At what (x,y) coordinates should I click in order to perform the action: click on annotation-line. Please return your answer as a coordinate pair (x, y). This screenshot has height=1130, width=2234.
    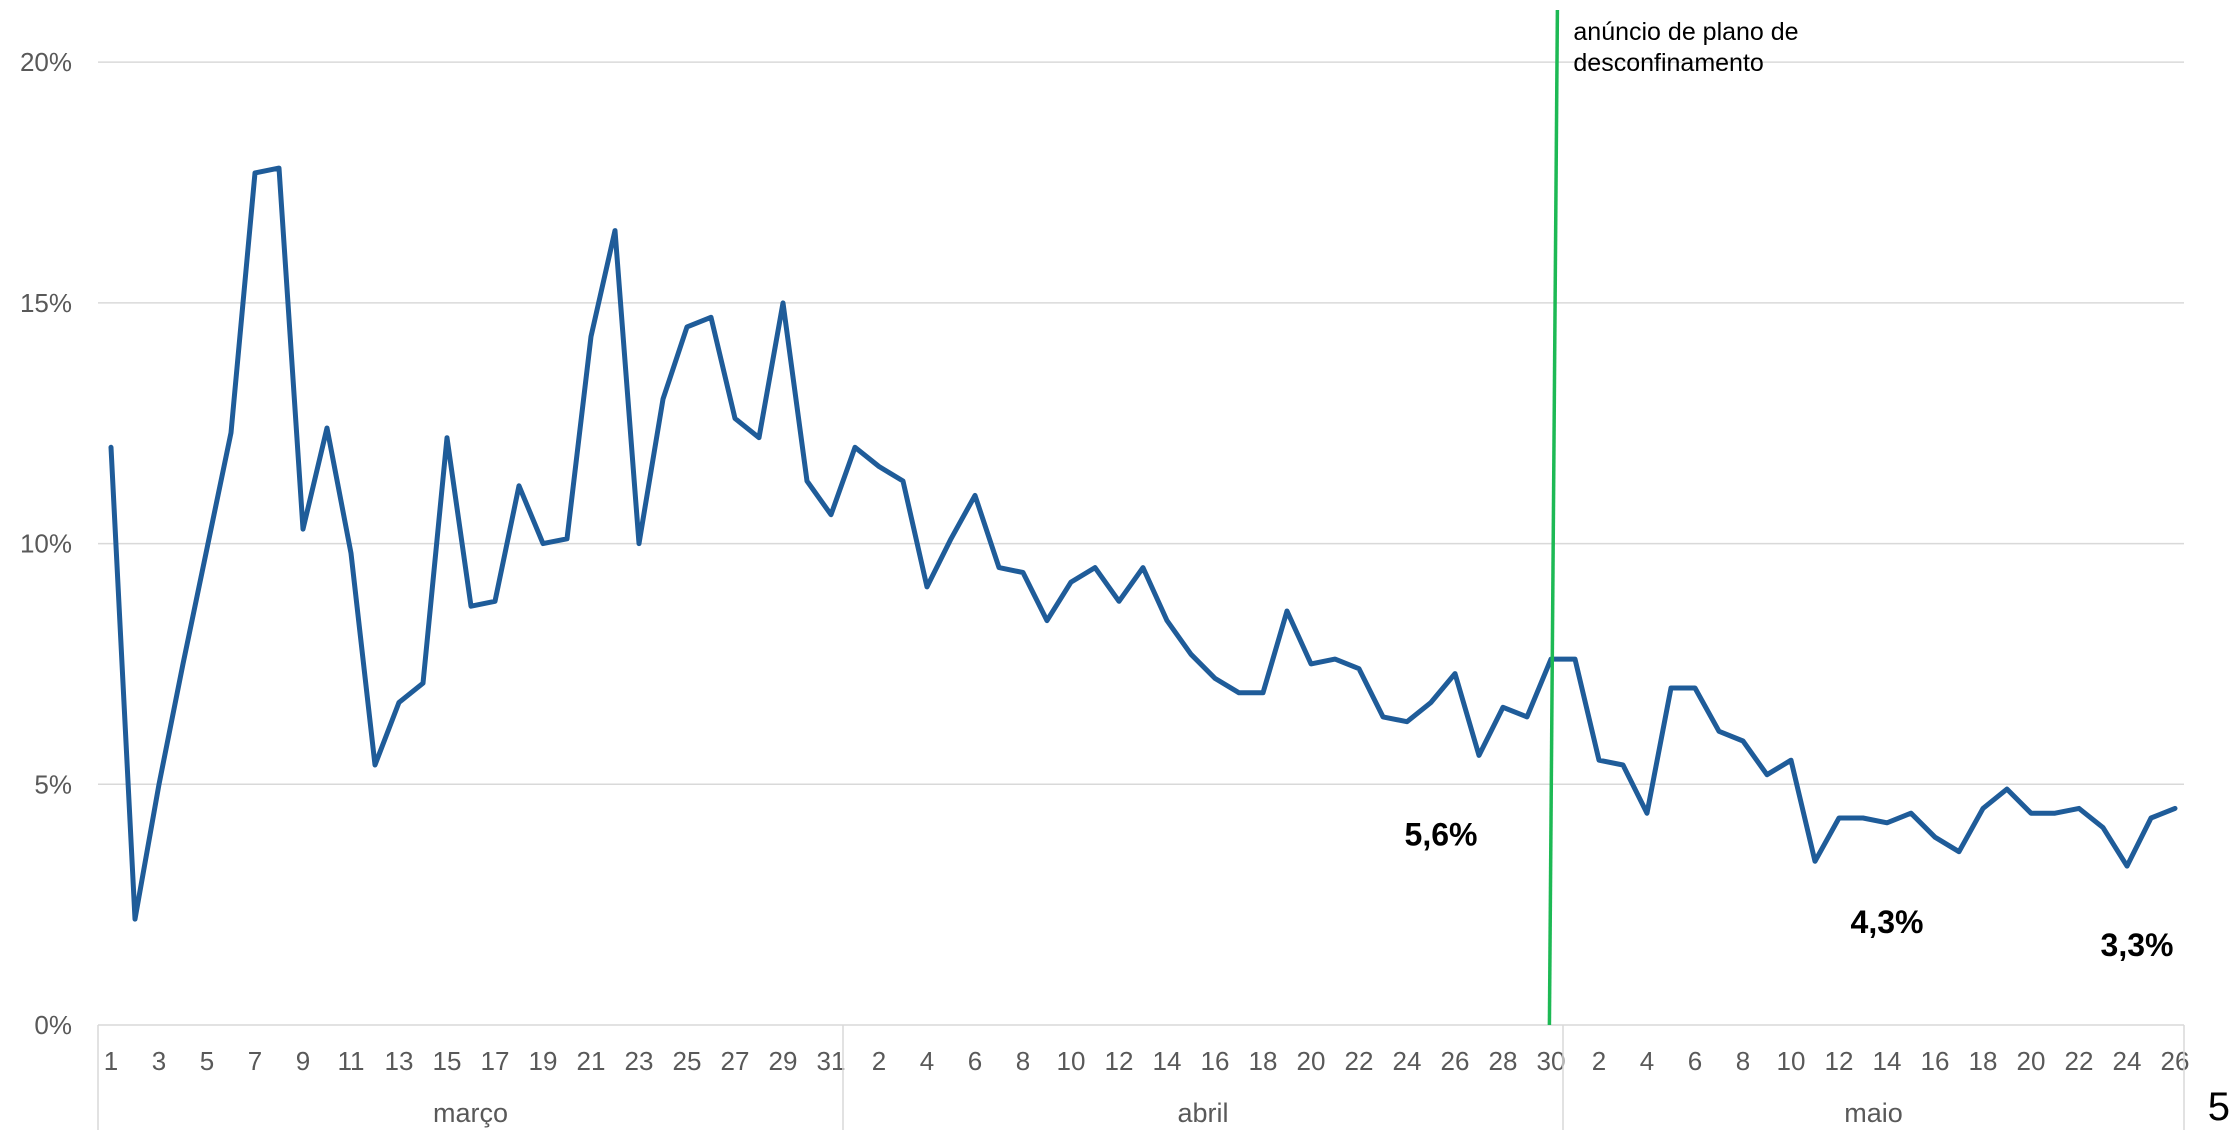
    Looking at the image, I should click on (1553, 517).